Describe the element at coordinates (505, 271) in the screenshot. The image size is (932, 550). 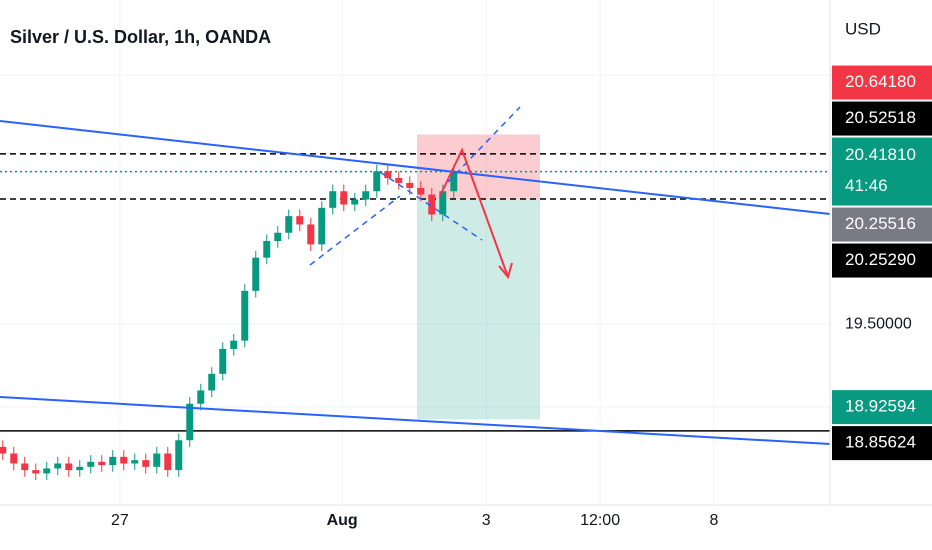
I see `arrow-head` at that location.